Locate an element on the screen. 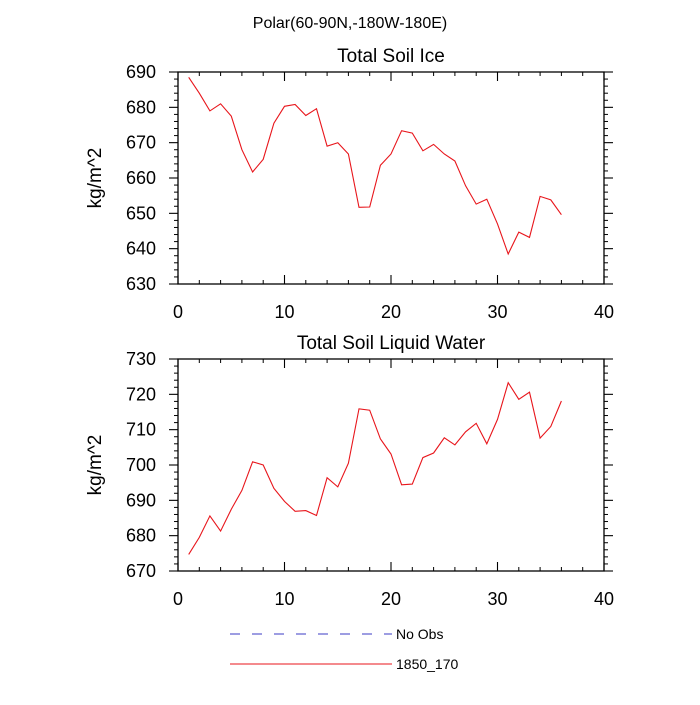  page-title: Polar(60-90N,-180W-180E) is located at coordinates (350, 23).